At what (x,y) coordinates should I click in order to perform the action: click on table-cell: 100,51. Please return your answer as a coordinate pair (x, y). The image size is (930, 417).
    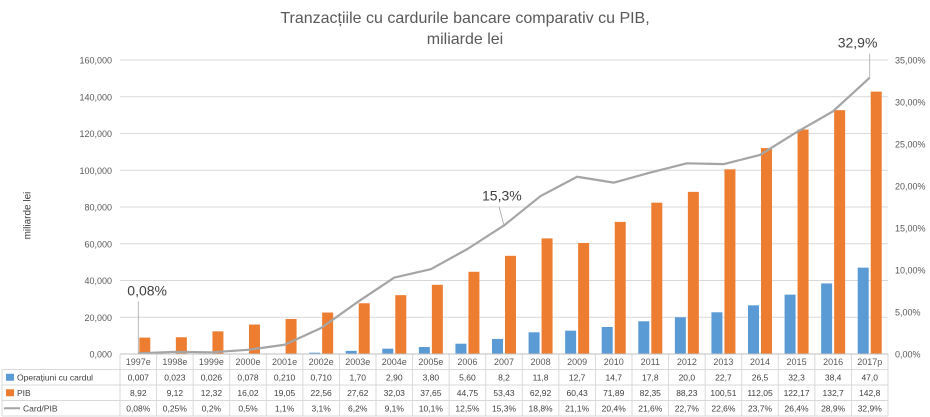
    Looking at the image, I should click on (723, 393).